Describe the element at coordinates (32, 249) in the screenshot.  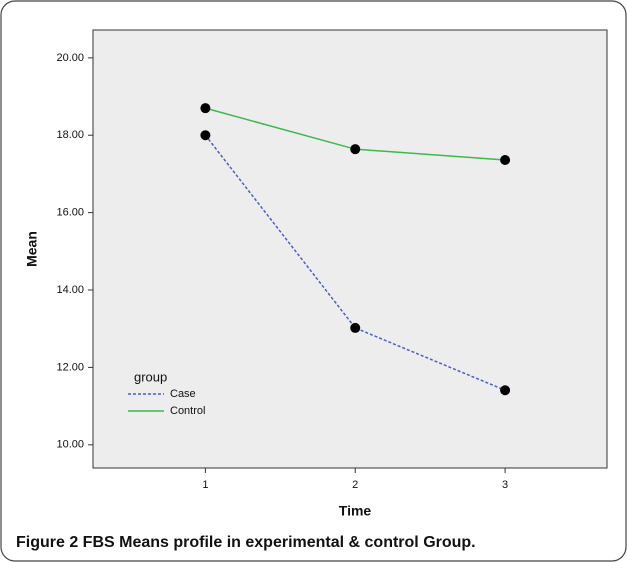
I see `y-axis-label: Mean` at that location.